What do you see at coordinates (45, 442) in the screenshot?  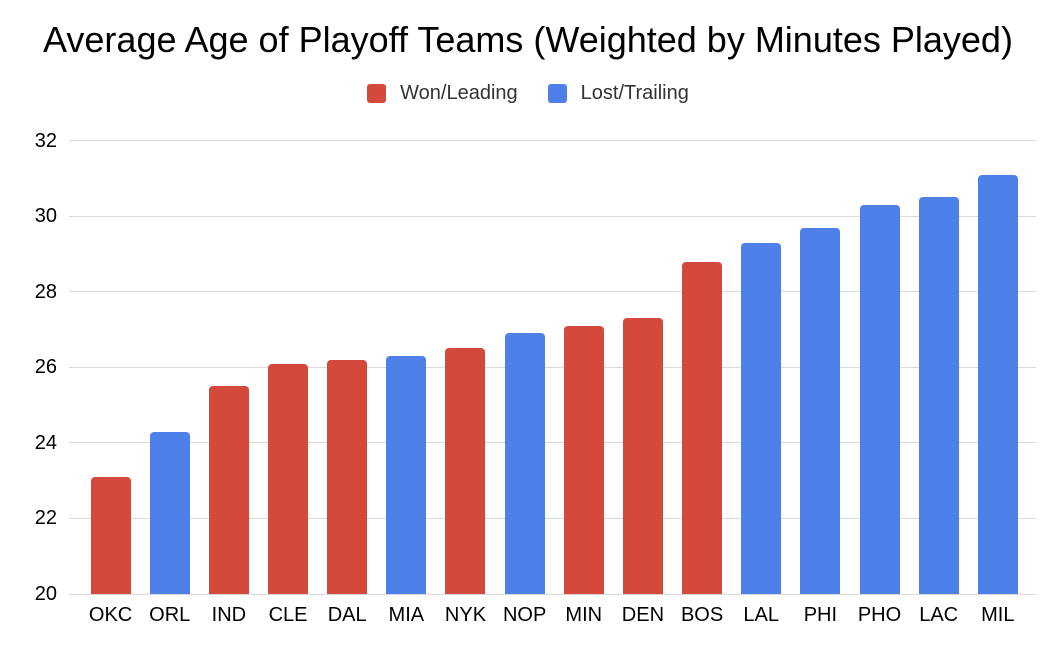 I see `y-axis-tick-label: 24` at bounding box center [45, 442].